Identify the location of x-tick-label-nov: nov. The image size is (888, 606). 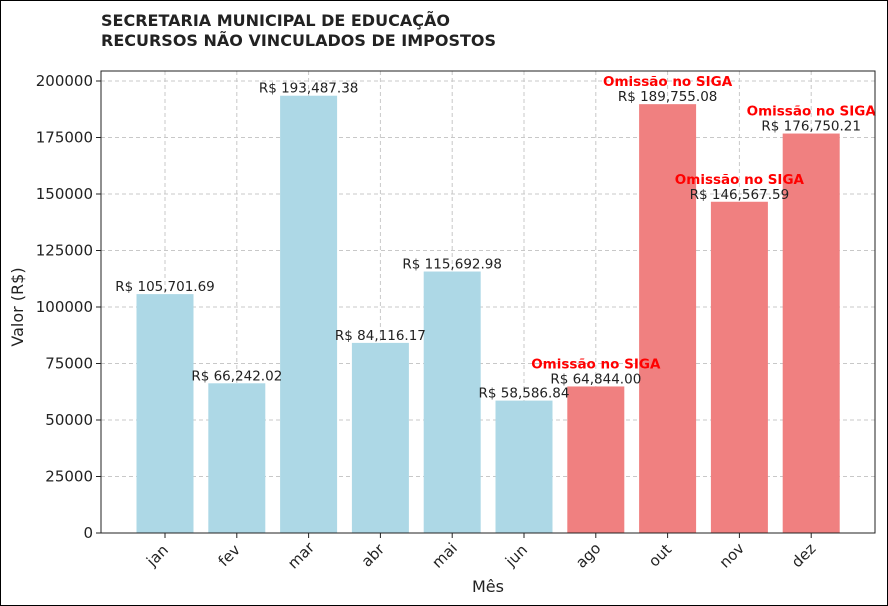
(732, 555).